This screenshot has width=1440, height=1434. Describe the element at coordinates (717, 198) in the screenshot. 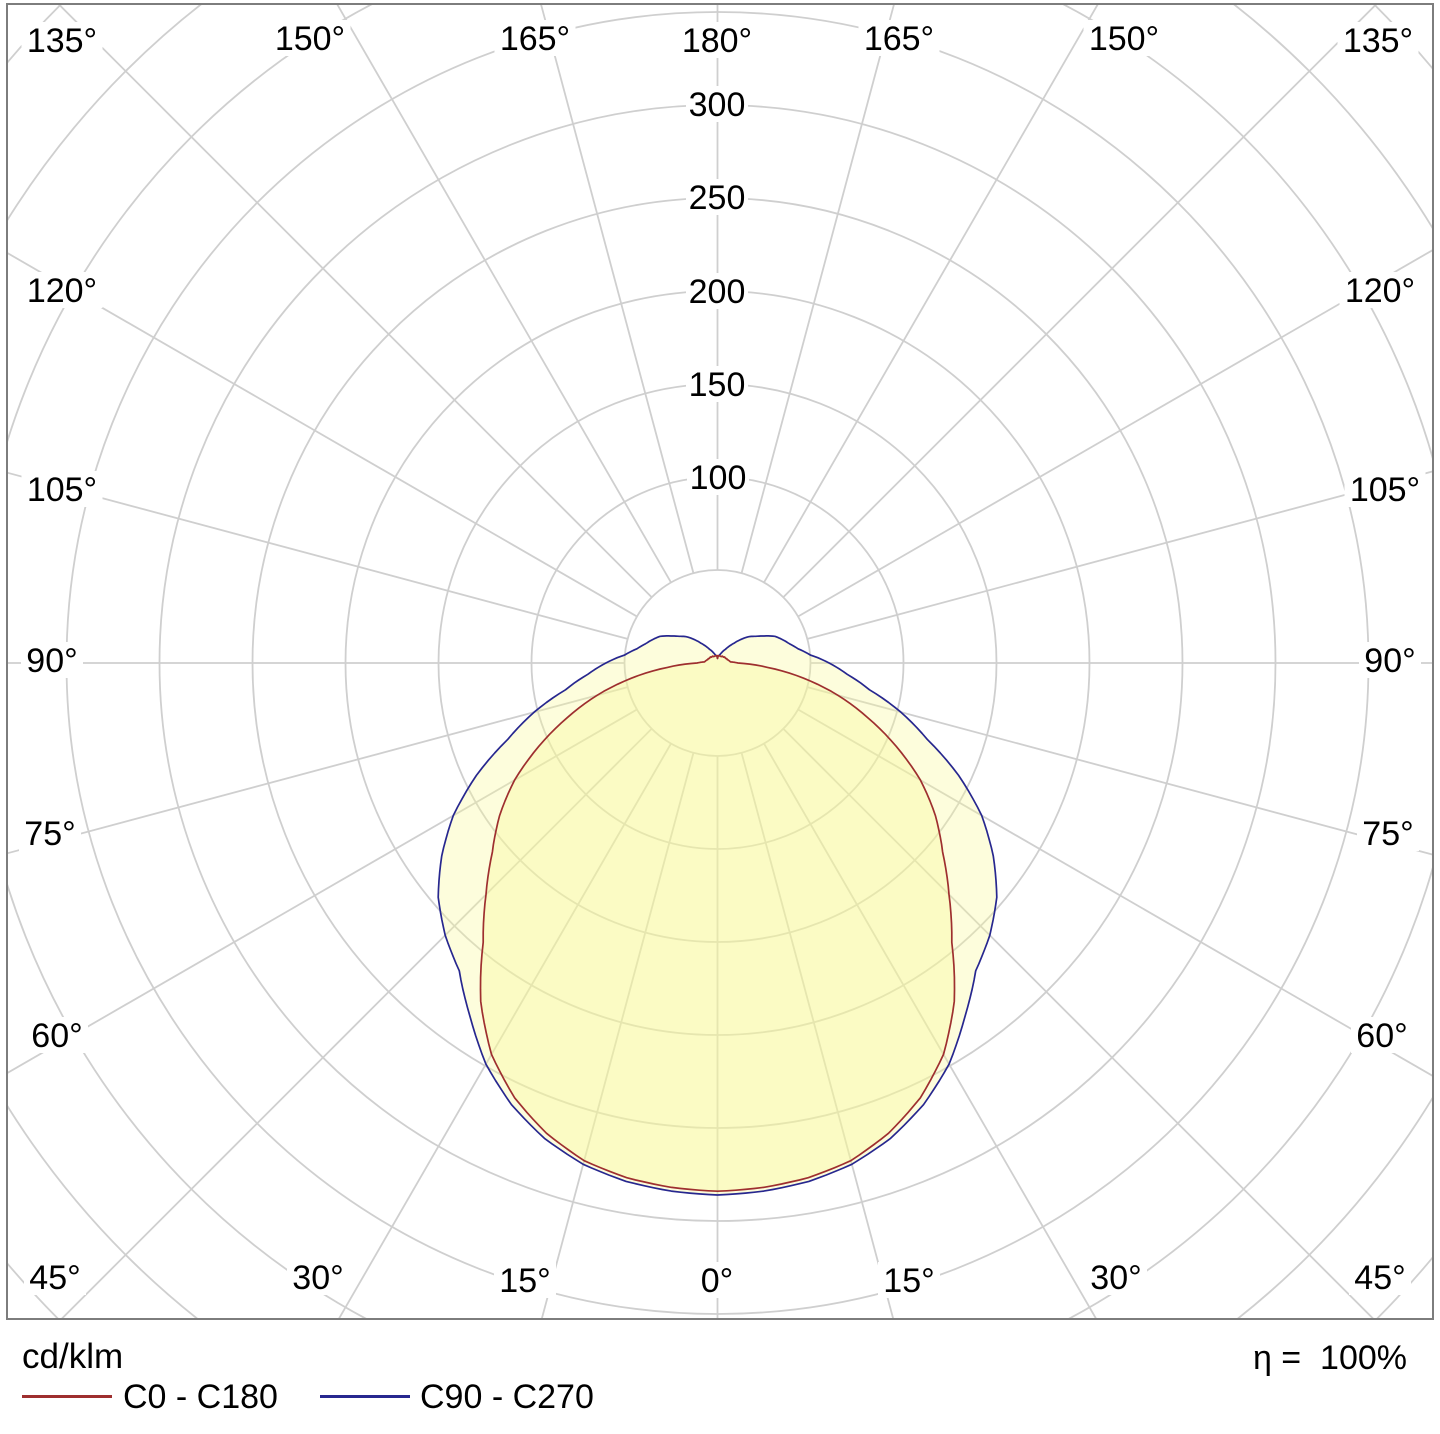

I see `radius-tick-label: 250` at that location.